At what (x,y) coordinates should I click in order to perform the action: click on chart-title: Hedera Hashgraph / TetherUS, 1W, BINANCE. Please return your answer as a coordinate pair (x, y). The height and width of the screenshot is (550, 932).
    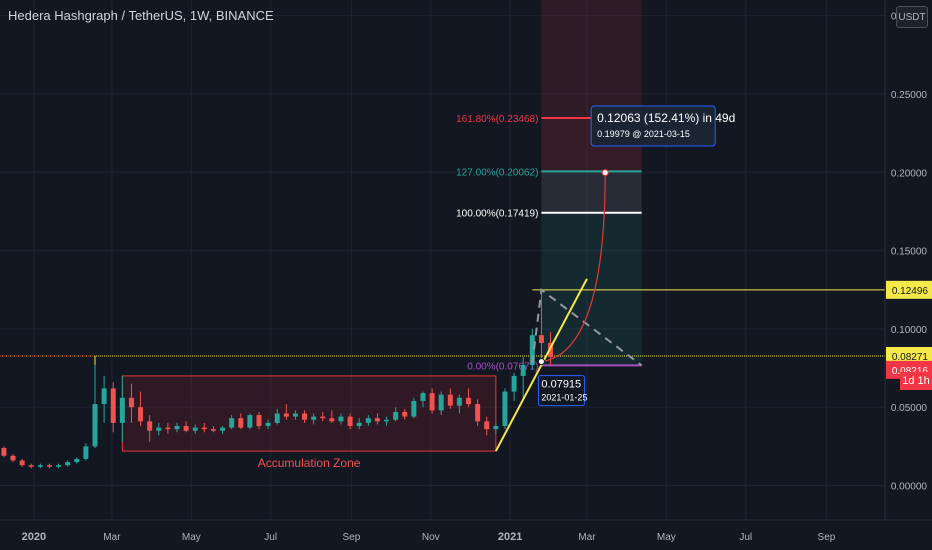
    Looking at the image, I should click on (141, 15).